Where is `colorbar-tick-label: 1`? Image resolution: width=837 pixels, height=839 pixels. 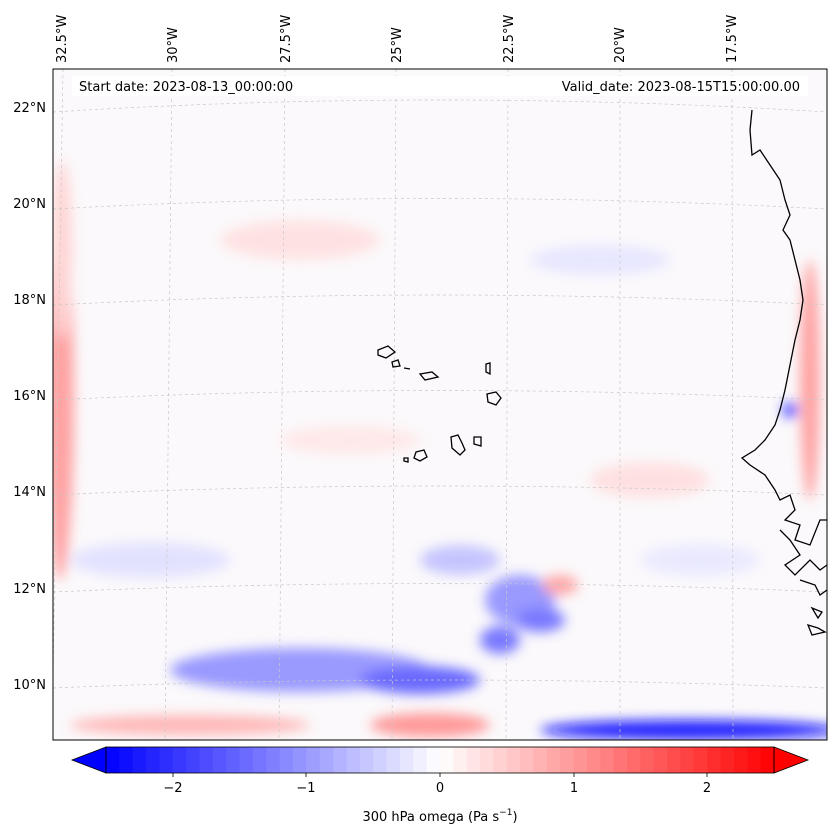 colorbar-tick-label: 1 is located at coordinates (574, 788).